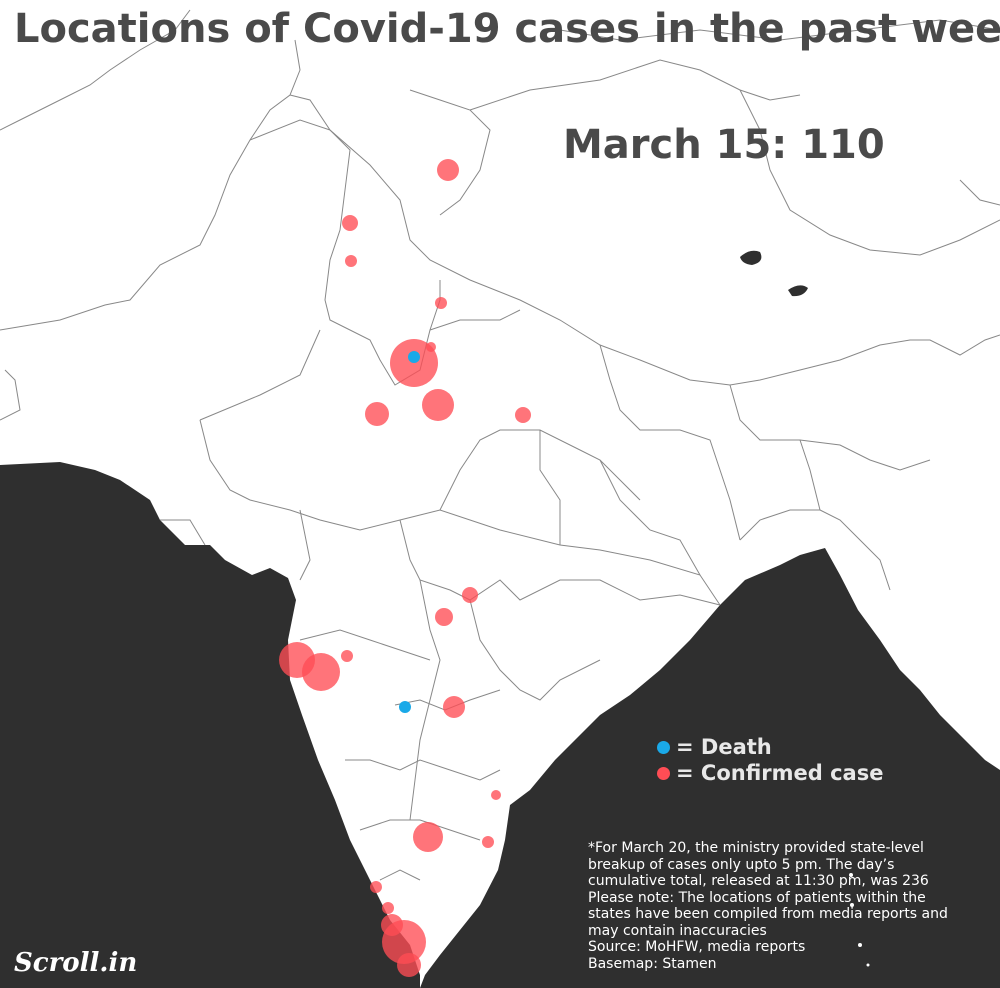 This screenshot has width=1000, height=988. I want to click on legend: = Death = Confirmed case, so click(770, 760).